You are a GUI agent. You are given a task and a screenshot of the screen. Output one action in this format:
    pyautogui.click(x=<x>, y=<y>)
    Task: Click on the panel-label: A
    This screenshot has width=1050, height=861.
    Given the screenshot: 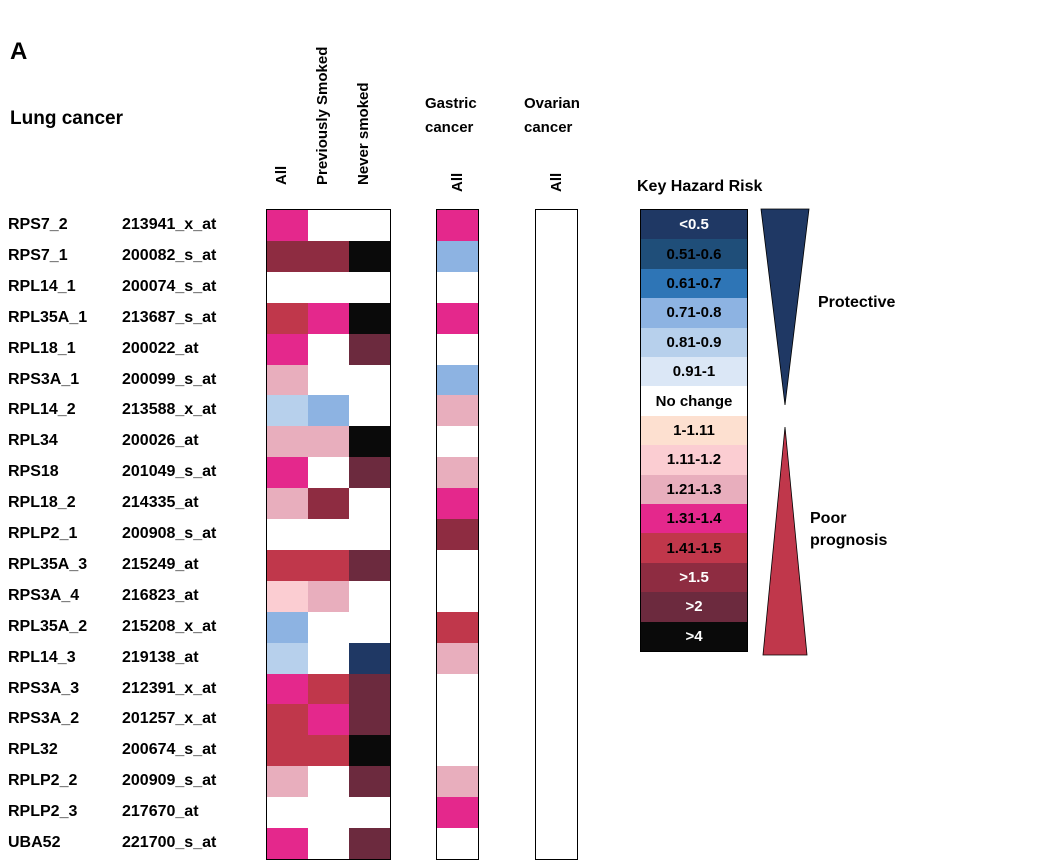 What is the action you would take?
    pyautogui.click(x=19, y=51)
    